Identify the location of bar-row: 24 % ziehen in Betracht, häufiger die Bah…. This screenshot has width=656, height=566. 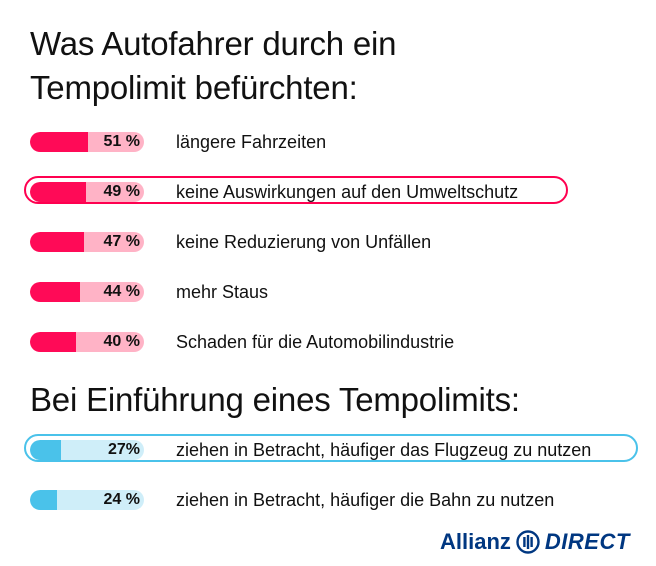
(328, 499).